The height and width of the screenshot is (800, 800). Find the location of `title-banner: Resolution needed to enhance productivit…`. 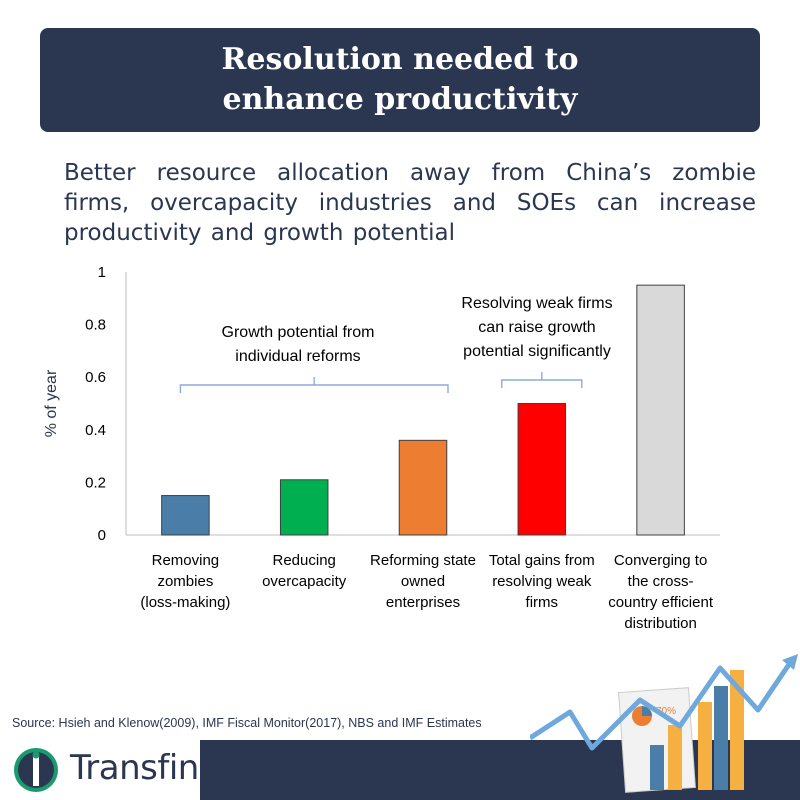

title-banner: Resolution needed to enhance productivit… is located at coordinates (400, 80).